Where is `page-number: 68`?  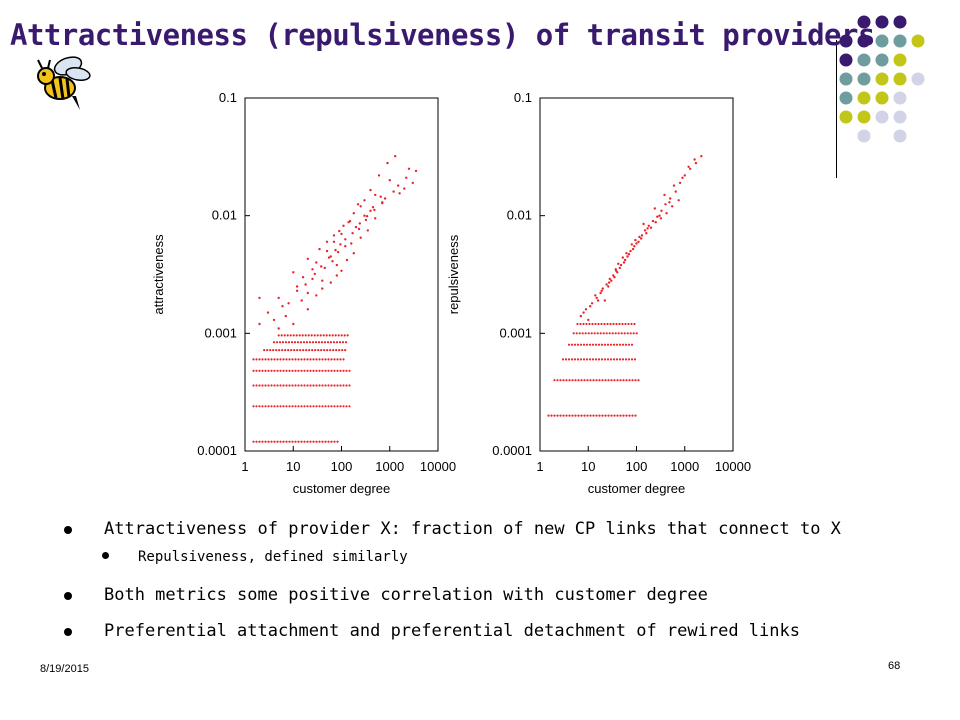 page-number: 68 is located at coordinates (894, 666).